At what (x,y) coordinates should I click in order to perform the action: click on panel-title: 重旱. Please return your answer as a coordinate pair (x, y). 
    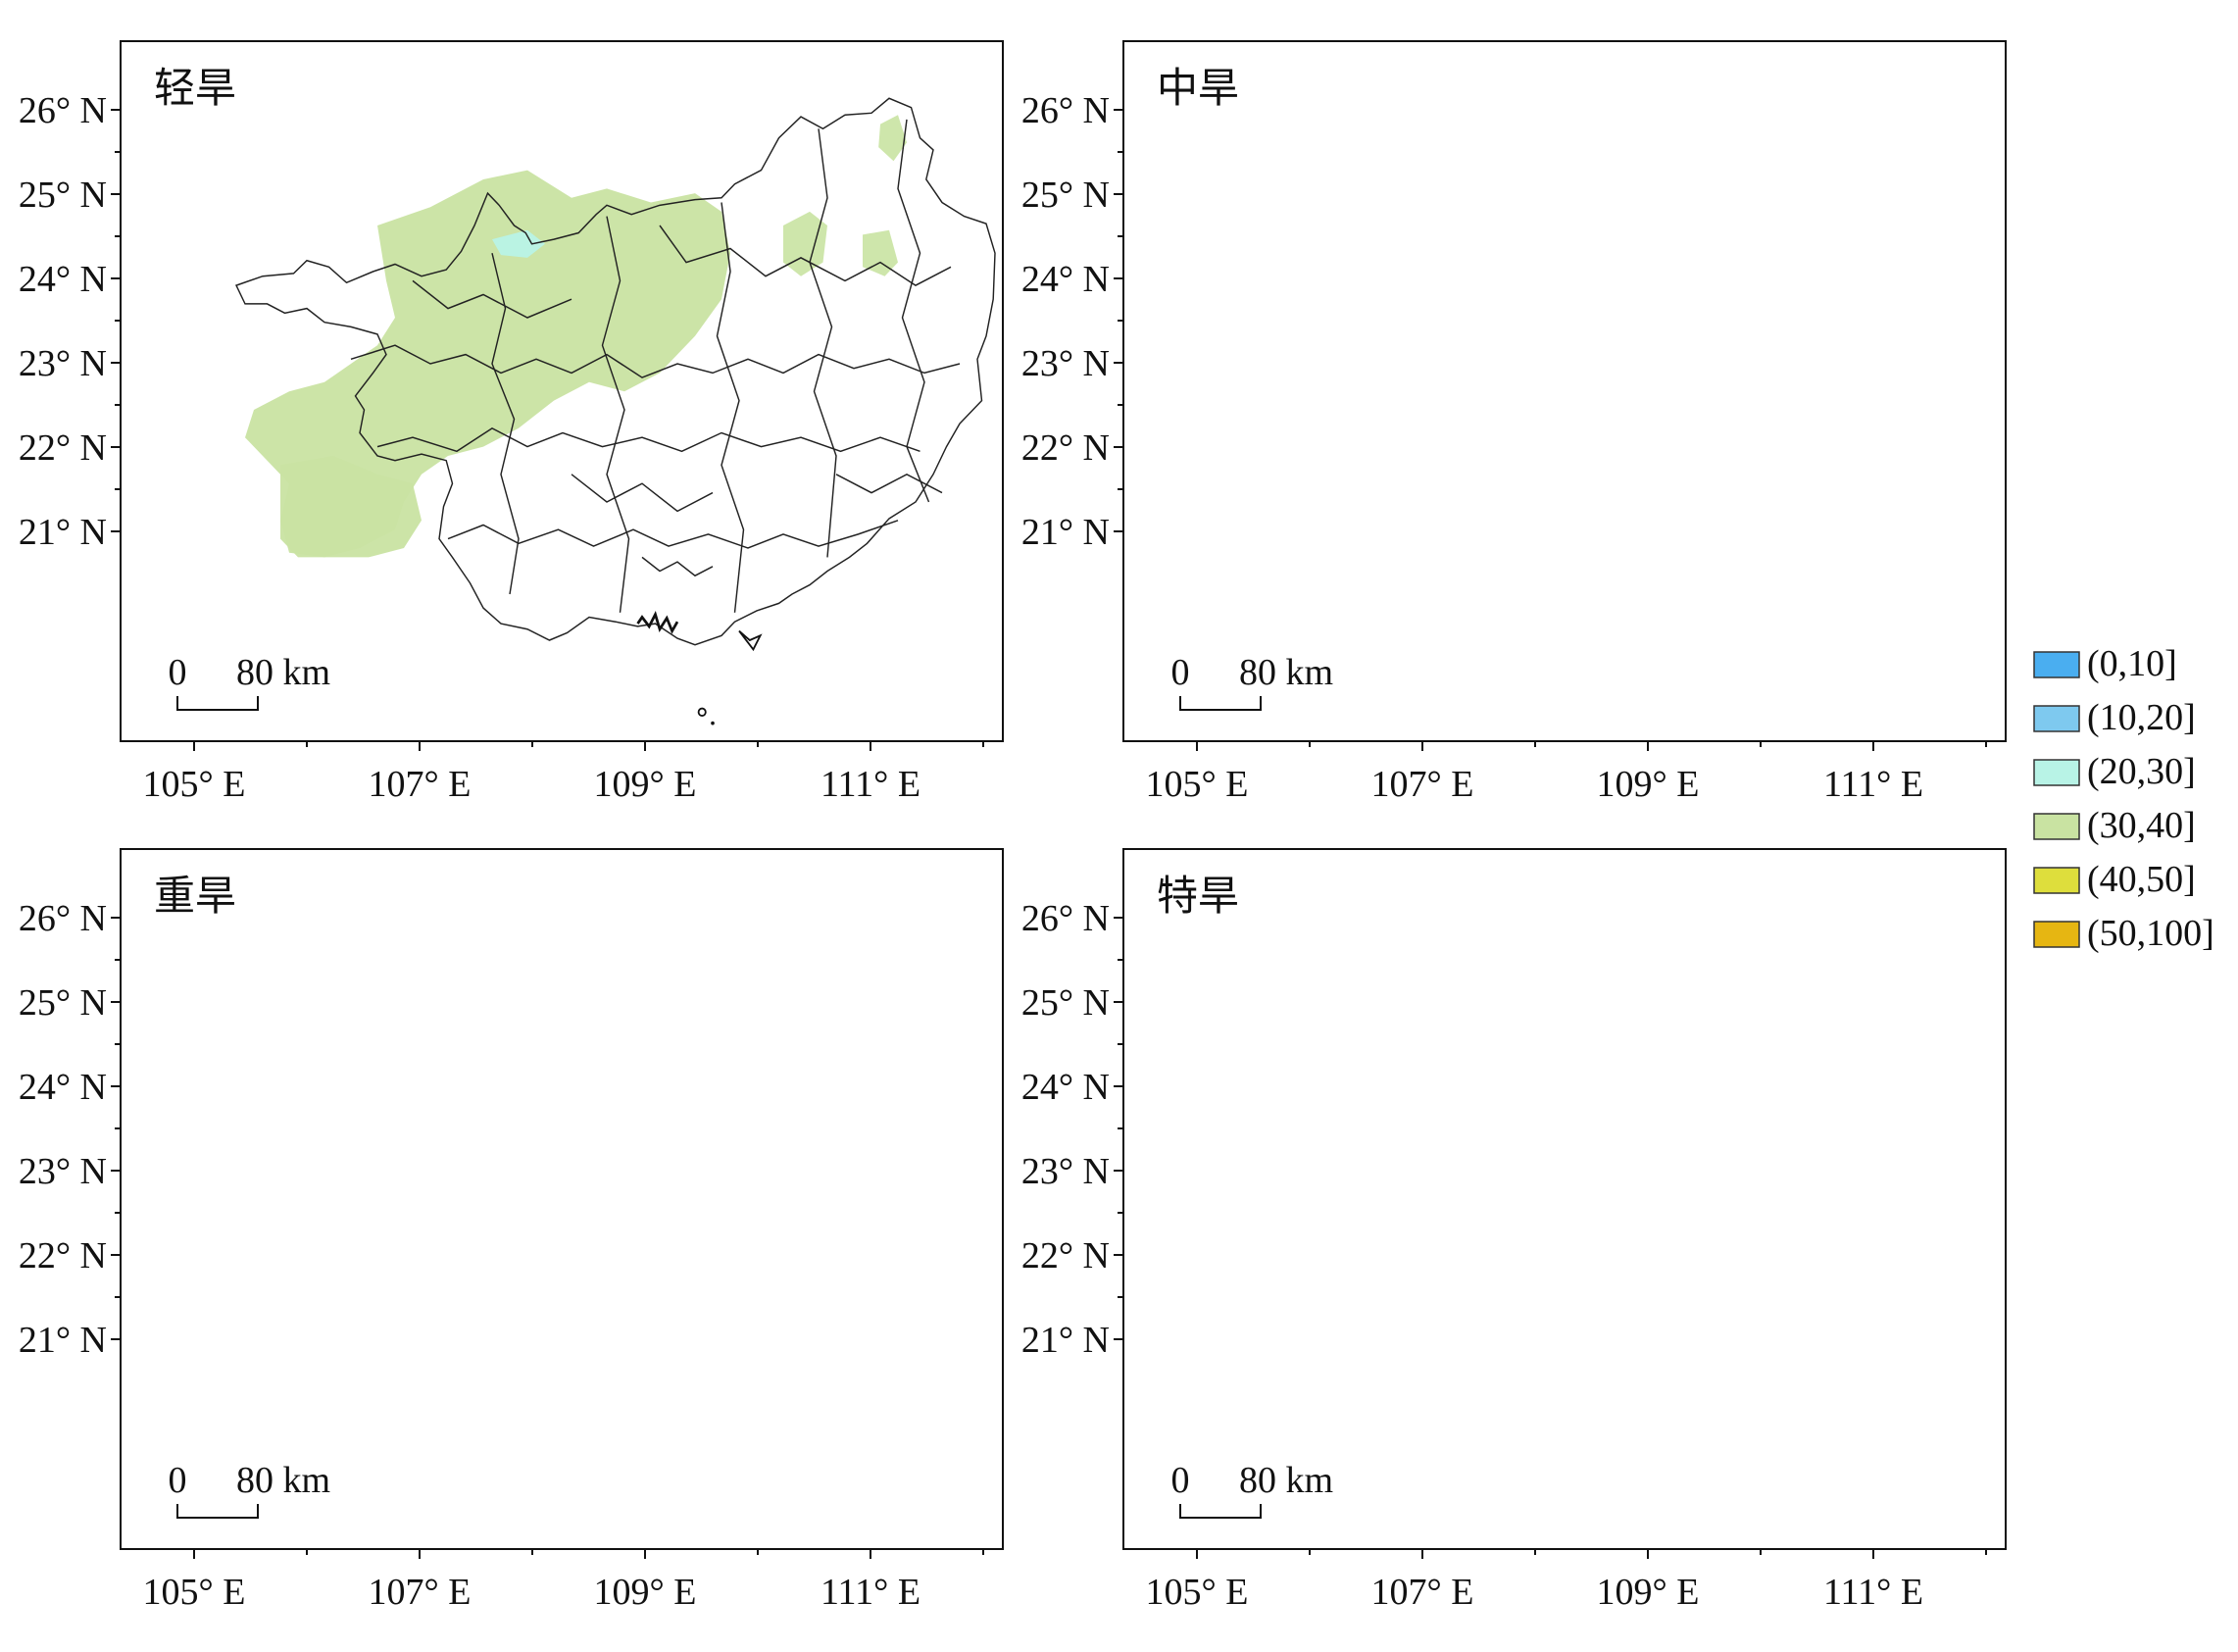
    Looking at the image, I should click on (195, 896).